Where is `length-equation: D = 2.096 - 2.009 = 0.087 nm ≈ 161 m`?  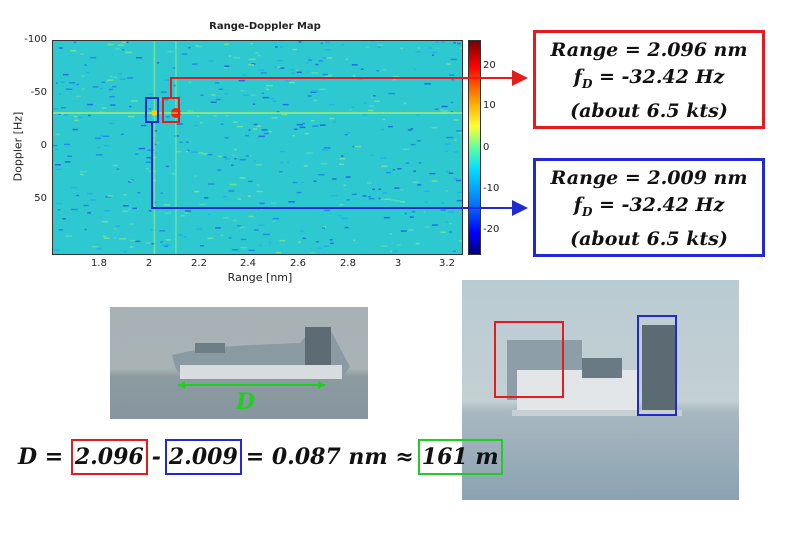
length-equation: D = 2.096 - 2.009 = 0.087 nm ≈ 161 m is located at coordinates (260, 457).